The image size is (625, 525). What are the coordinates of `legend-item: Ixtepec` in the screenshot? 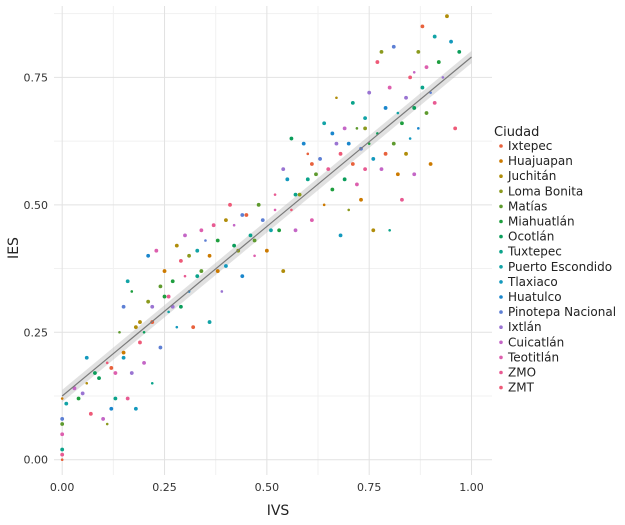 It's located at (525, 146).